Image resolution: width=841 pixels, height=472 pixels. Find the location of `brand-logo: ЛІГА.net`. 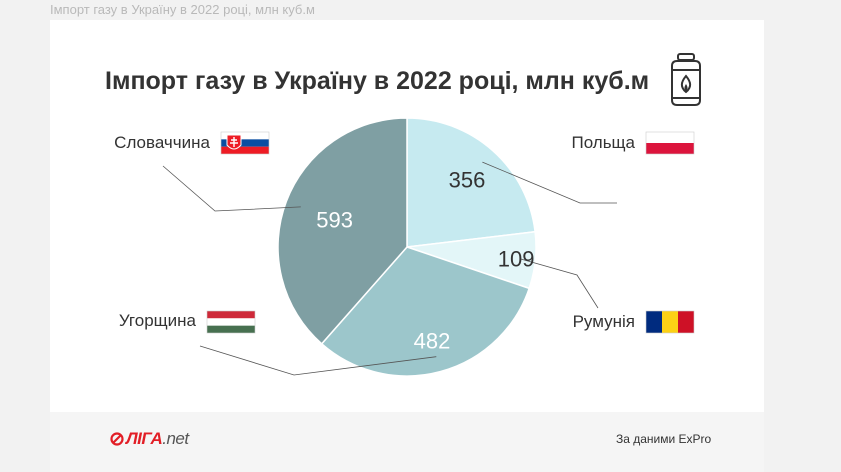

brand-logo: ЛІГА.net is located at coordinates (149, 439).